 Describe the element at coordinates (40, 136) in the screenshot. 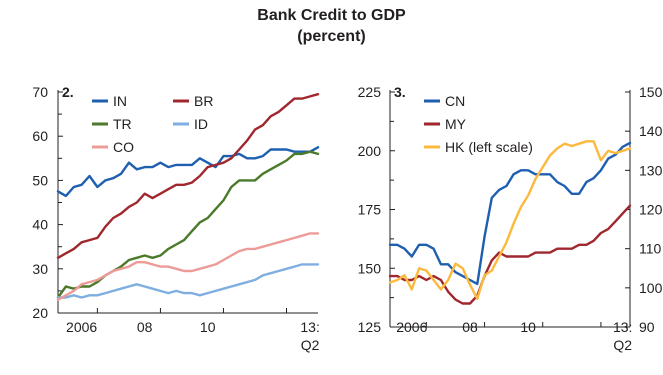

I see `y-tick-label: 60` at that location.